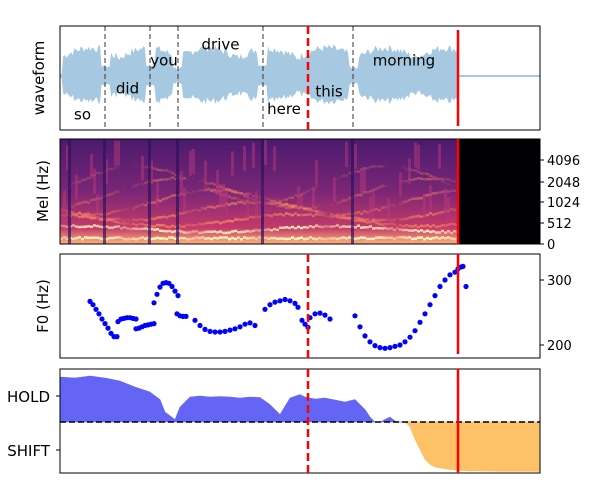 The image size is (600, 500). I want to click on mel-ylabel: Mel (Hz), so click(43, 191).